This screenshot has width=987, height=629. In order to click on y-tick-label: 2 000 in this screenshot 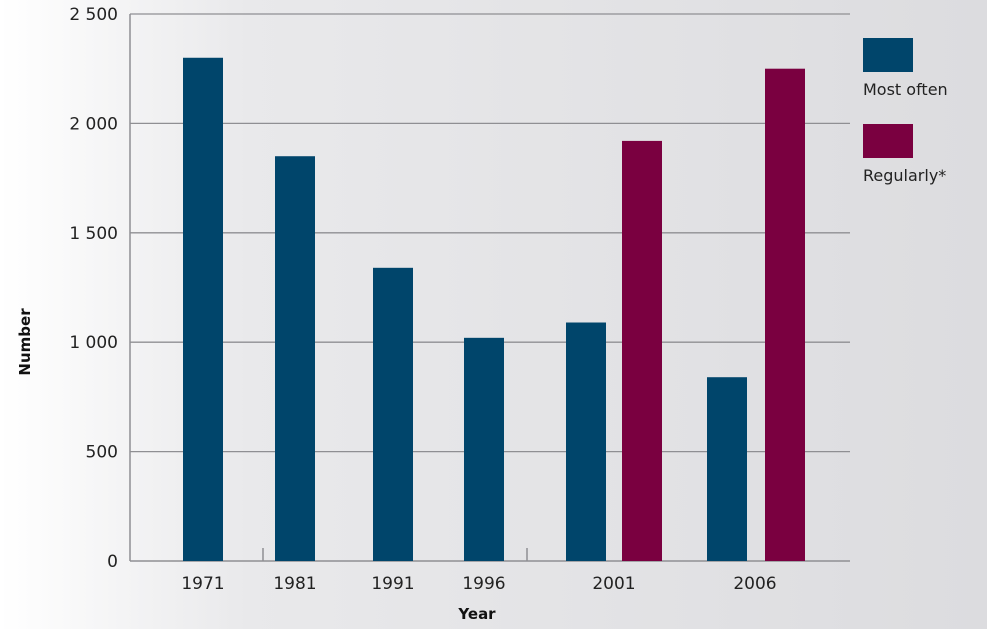, I will do `click(93, 124)`.